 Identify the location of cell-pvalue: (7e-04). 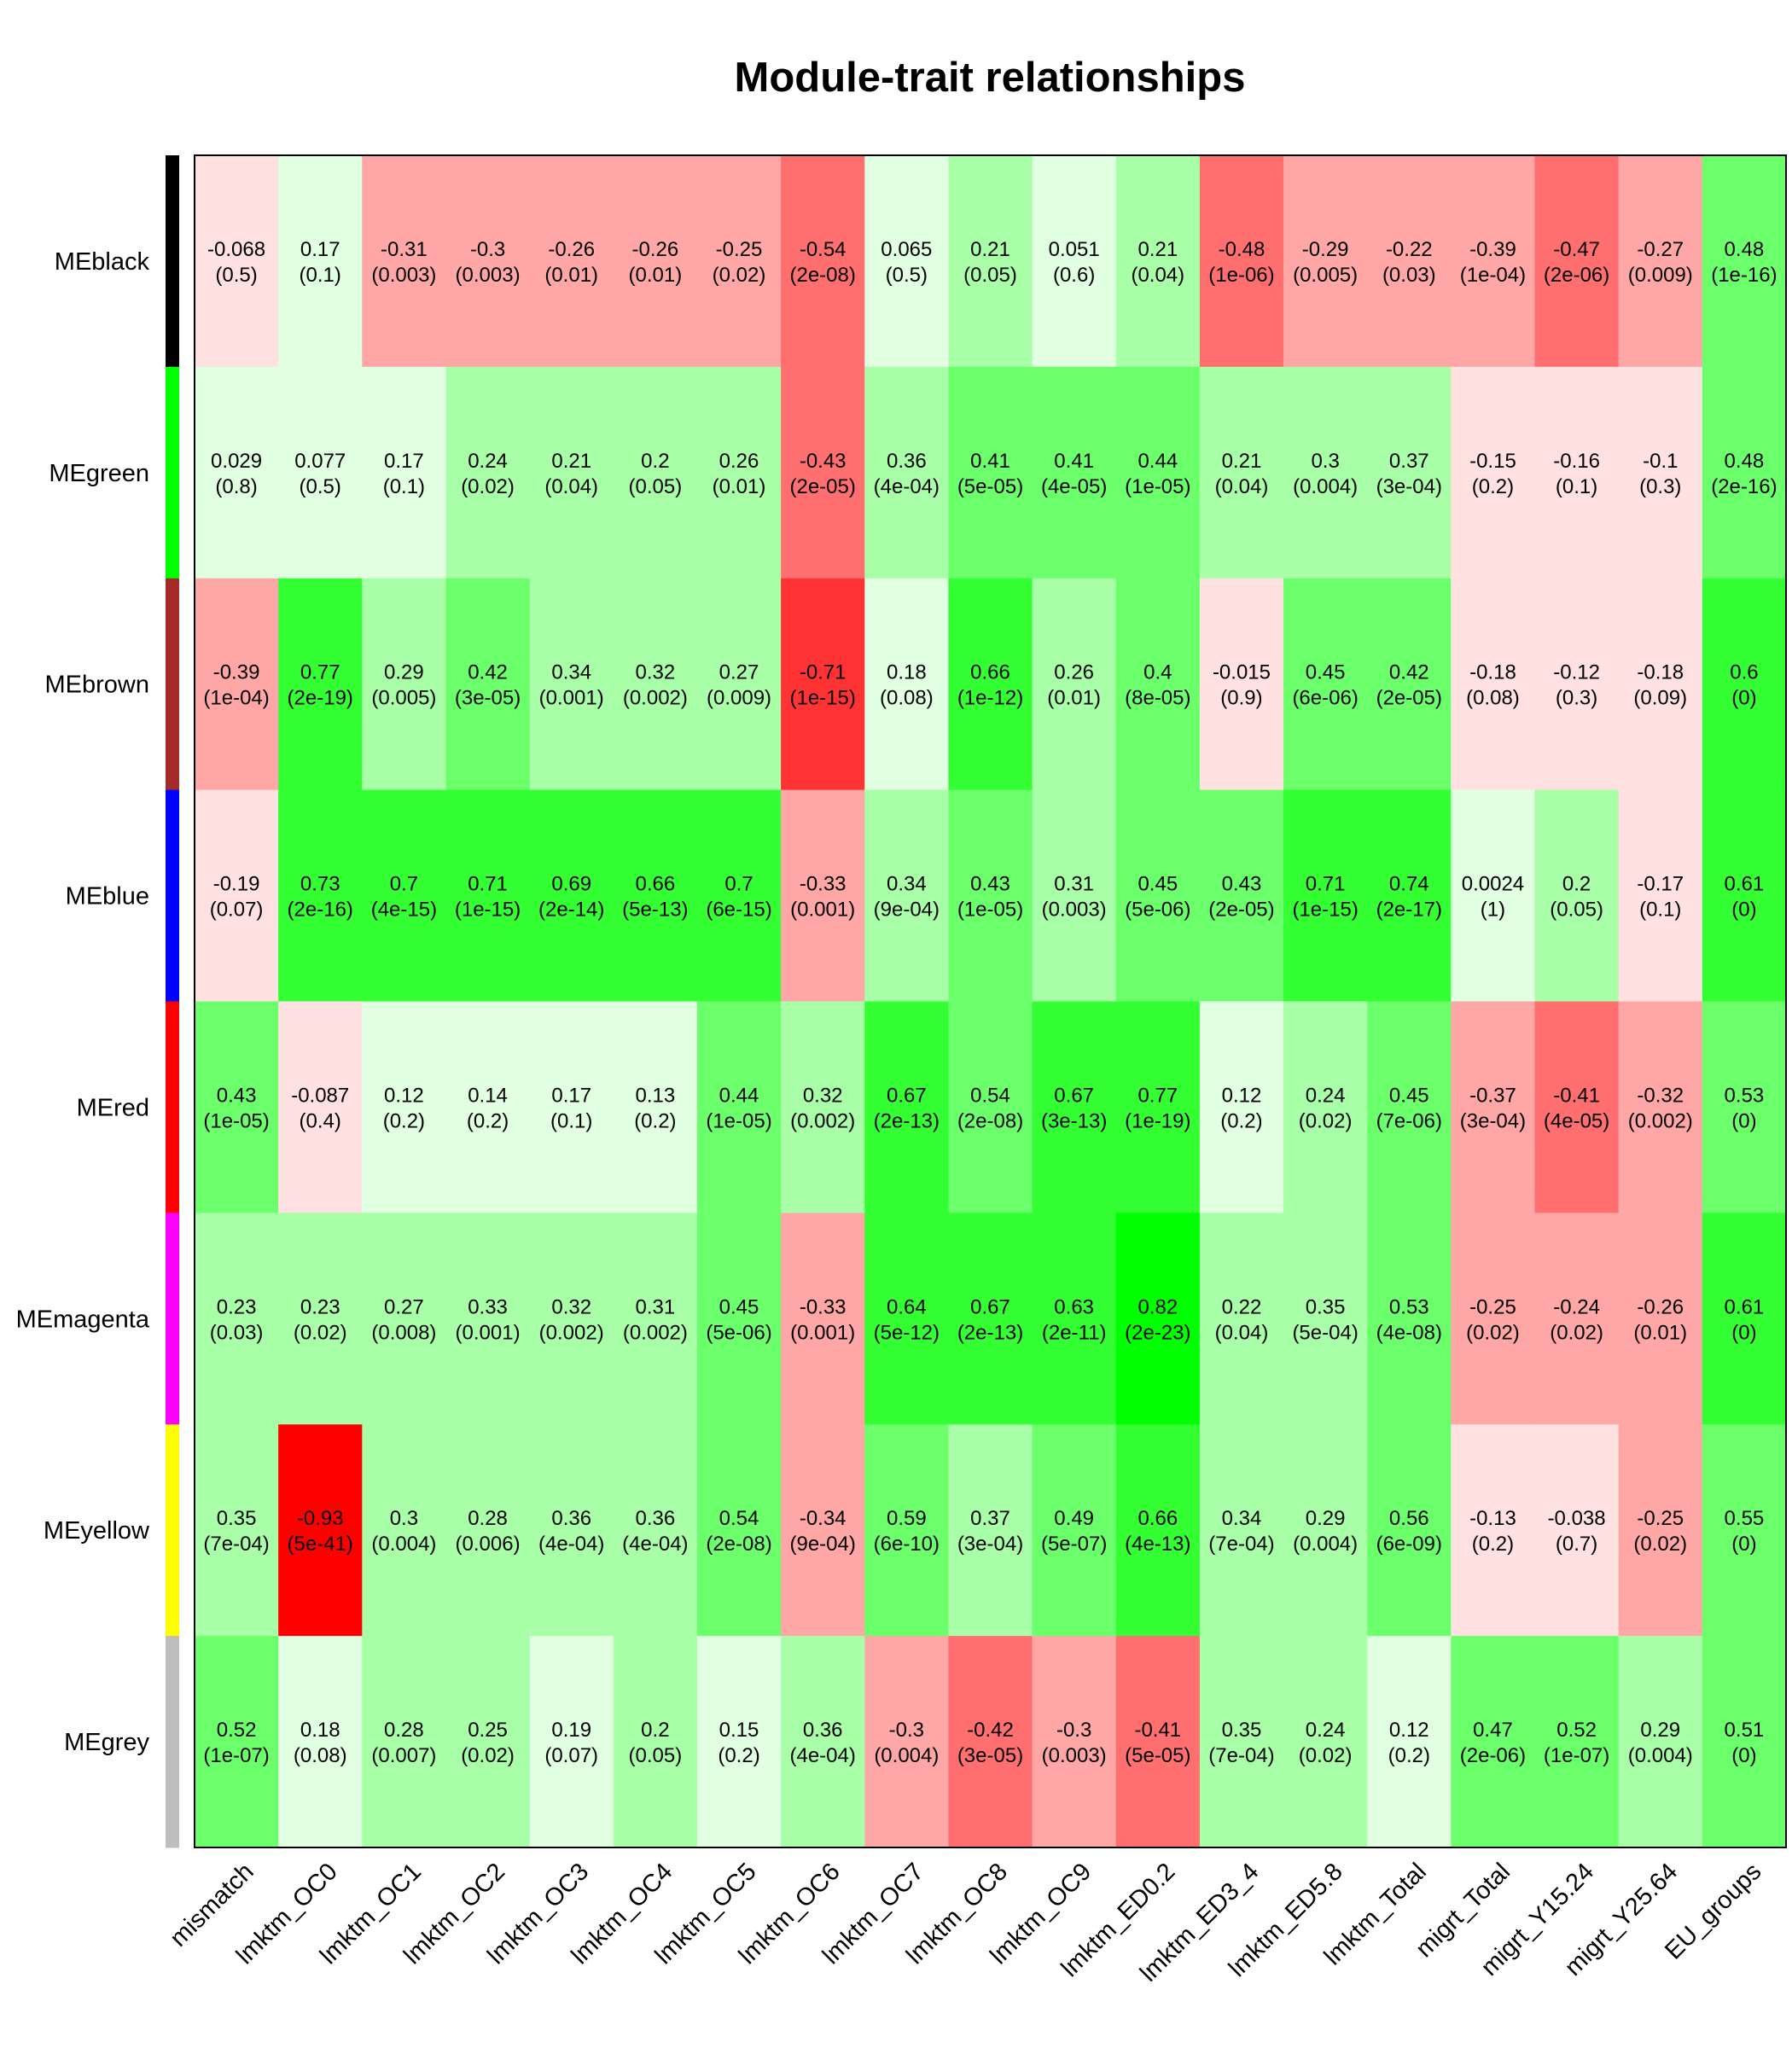
(1241, 1755).